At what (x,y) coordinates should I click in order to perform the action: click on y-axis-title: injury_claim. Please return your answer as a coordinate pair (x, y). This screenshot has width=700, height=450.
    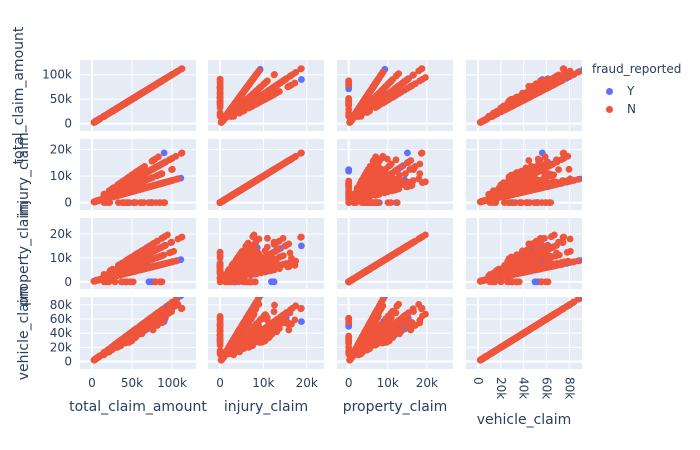
    Looking at the image, I should click on (24, 174).